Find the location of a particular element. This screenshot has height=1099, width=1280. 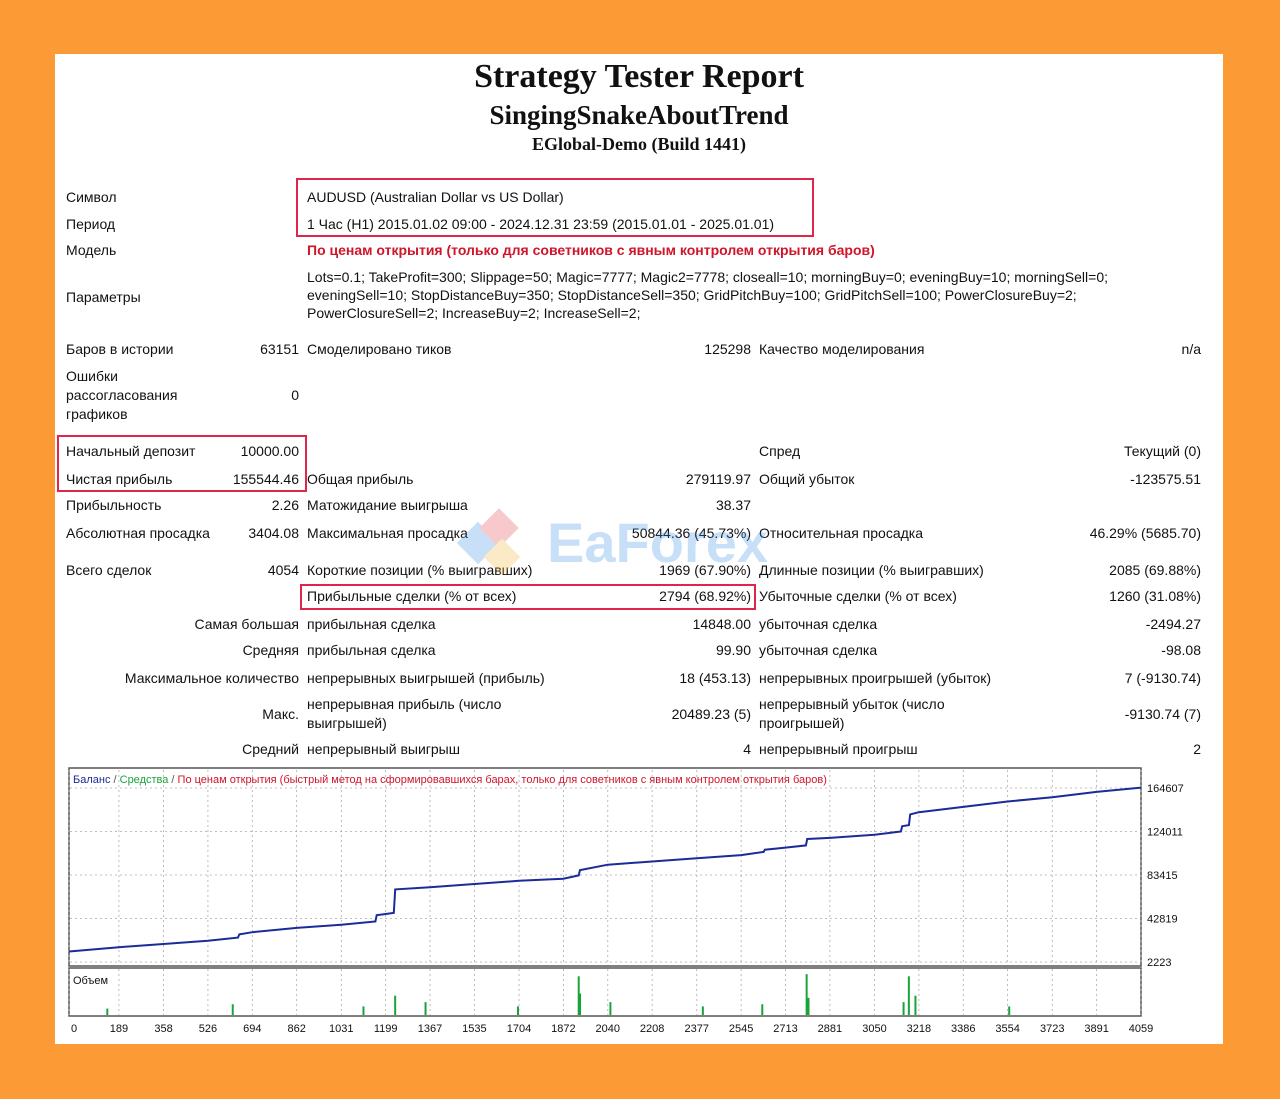

bars-label: Баров в истории is located at coordinates (120, 349).